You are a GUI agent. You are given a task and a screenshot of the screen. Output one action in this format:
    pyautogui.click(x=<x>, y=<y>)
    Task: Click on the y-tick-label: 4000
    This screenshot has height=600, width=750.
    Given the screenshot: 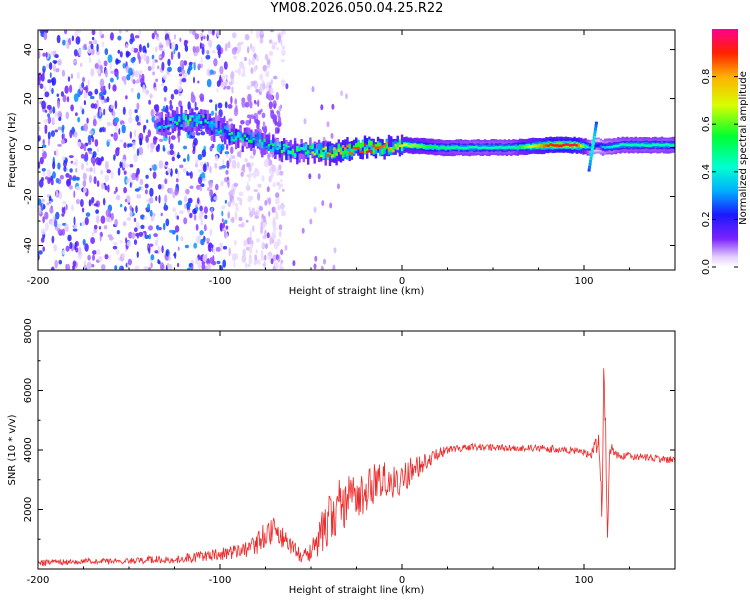 What is the action you would take?
    pyautogui.click(x=28, y=449)
    